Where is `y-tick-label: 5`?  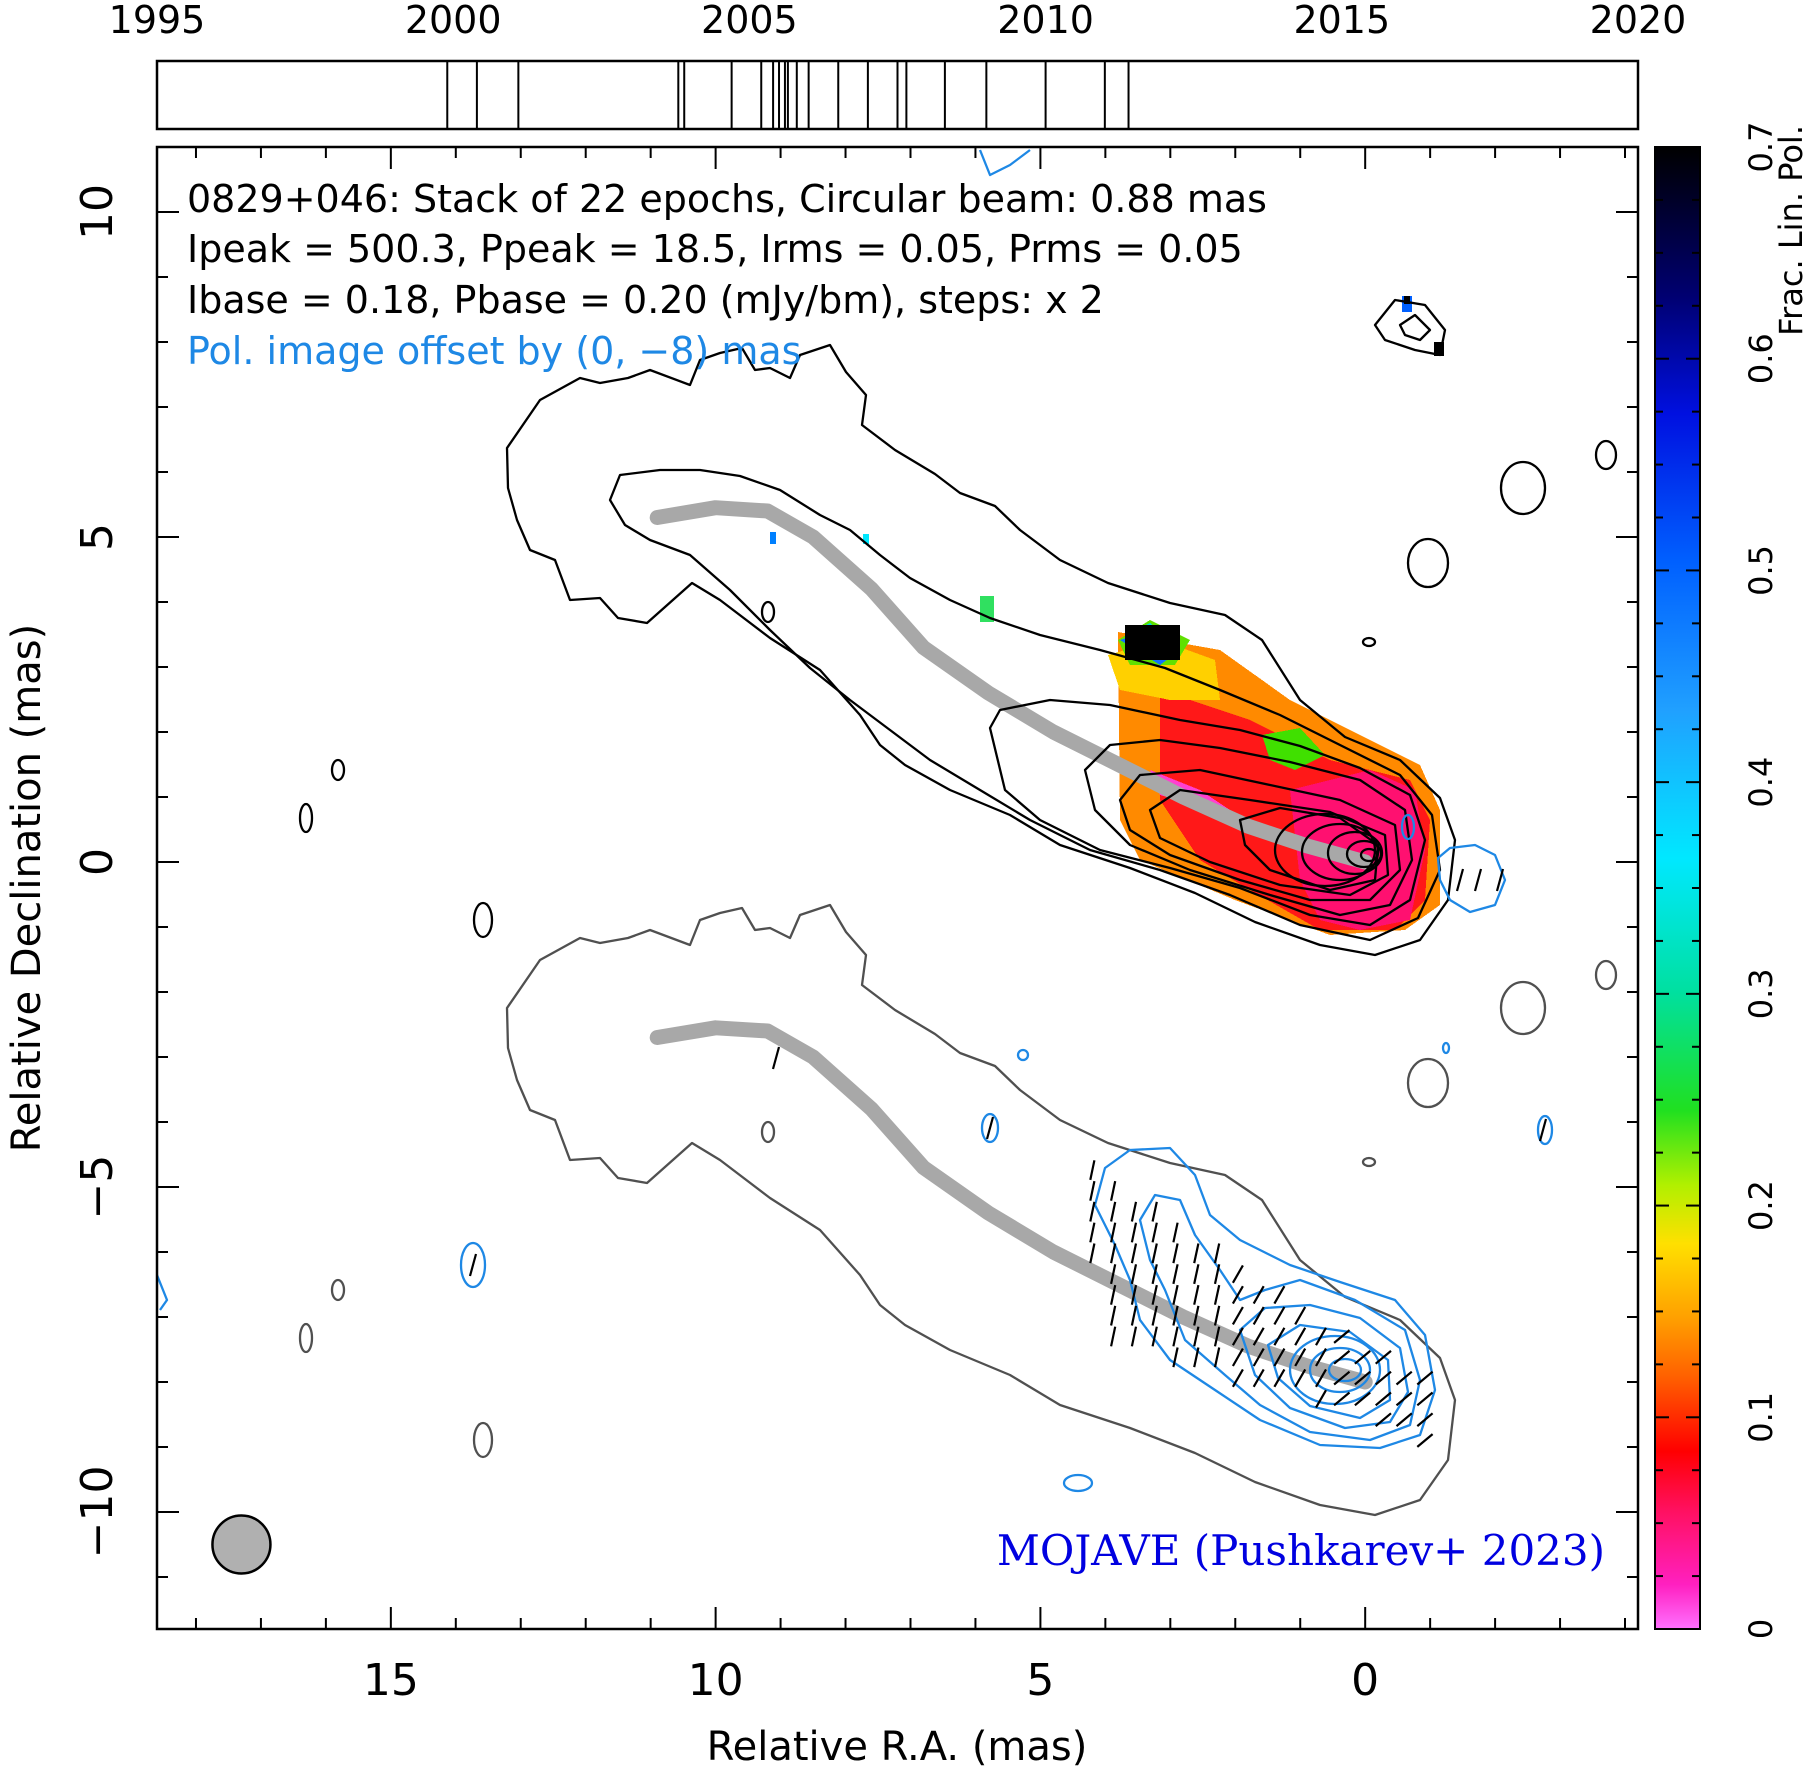
y-tick-label: 5 is located at coordinates (97, 537).